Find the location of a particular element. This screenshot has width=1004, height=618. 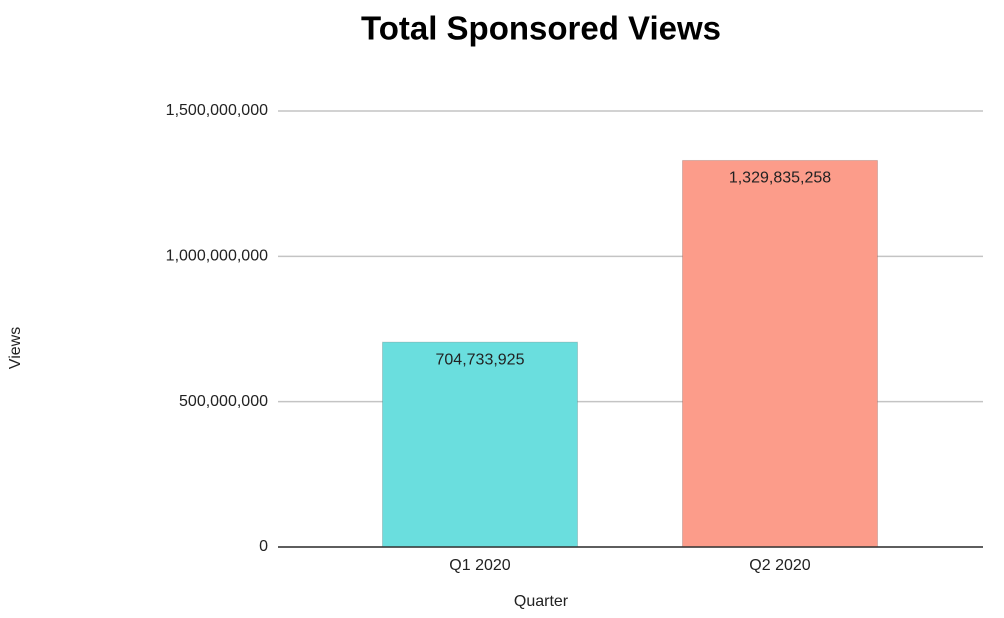

y-tick-label: 0 is located at coordinates (263, 546).